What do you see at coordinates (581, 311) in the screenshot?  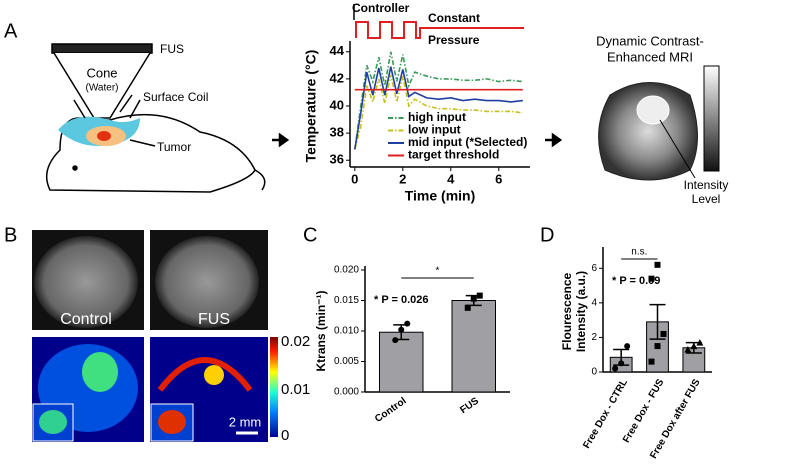 I see `y-axis-label: Intensity (a.u.)` at bounding box center [581, 311].